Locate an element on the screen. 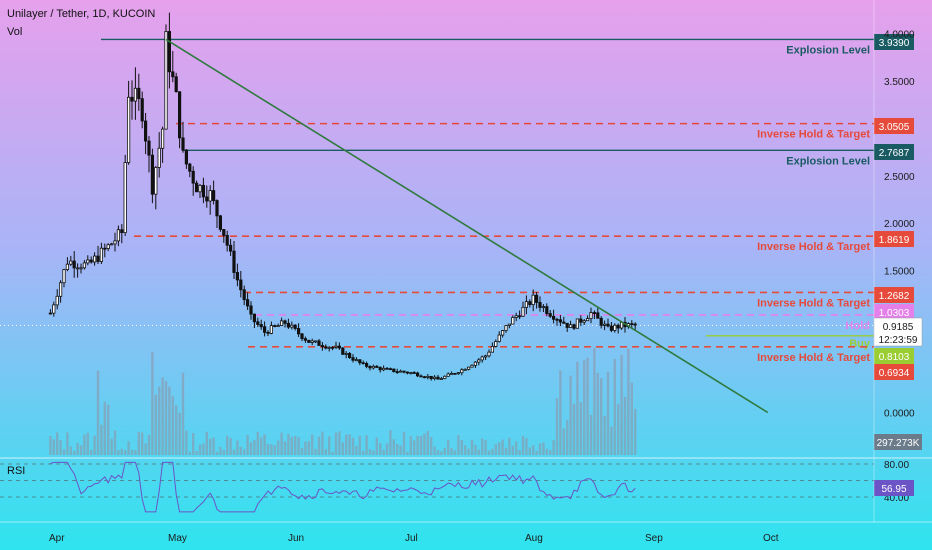 This screenshot has height=550, width=932. time-axis-tick: Sep is located at coordinates (654, 538).